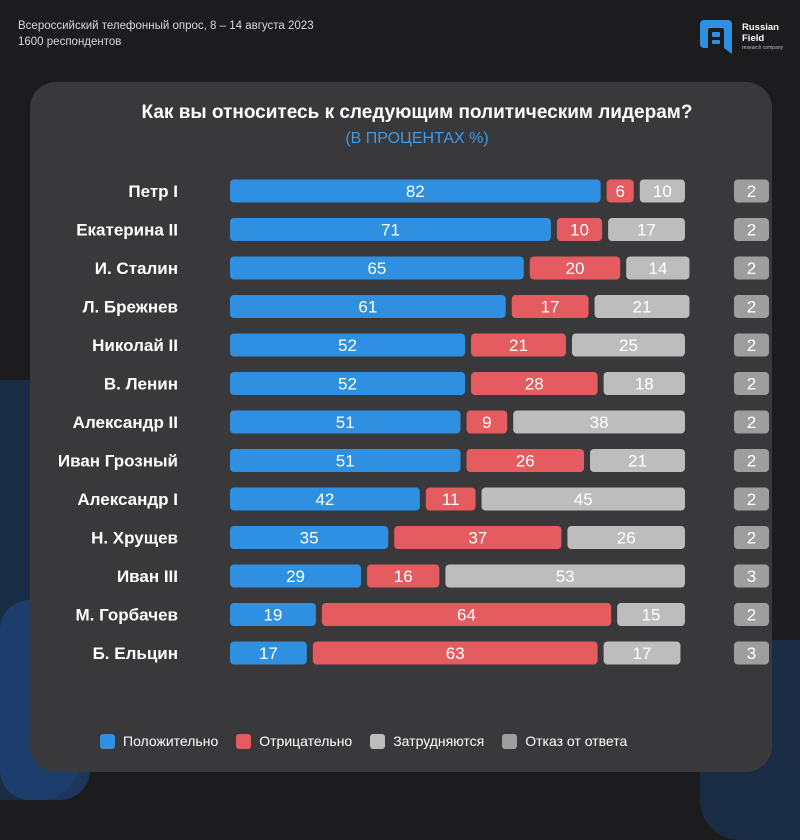 The height and width of the screenshot is (840, 800). I want to click on logo-mark-icon, so click(716, 37).